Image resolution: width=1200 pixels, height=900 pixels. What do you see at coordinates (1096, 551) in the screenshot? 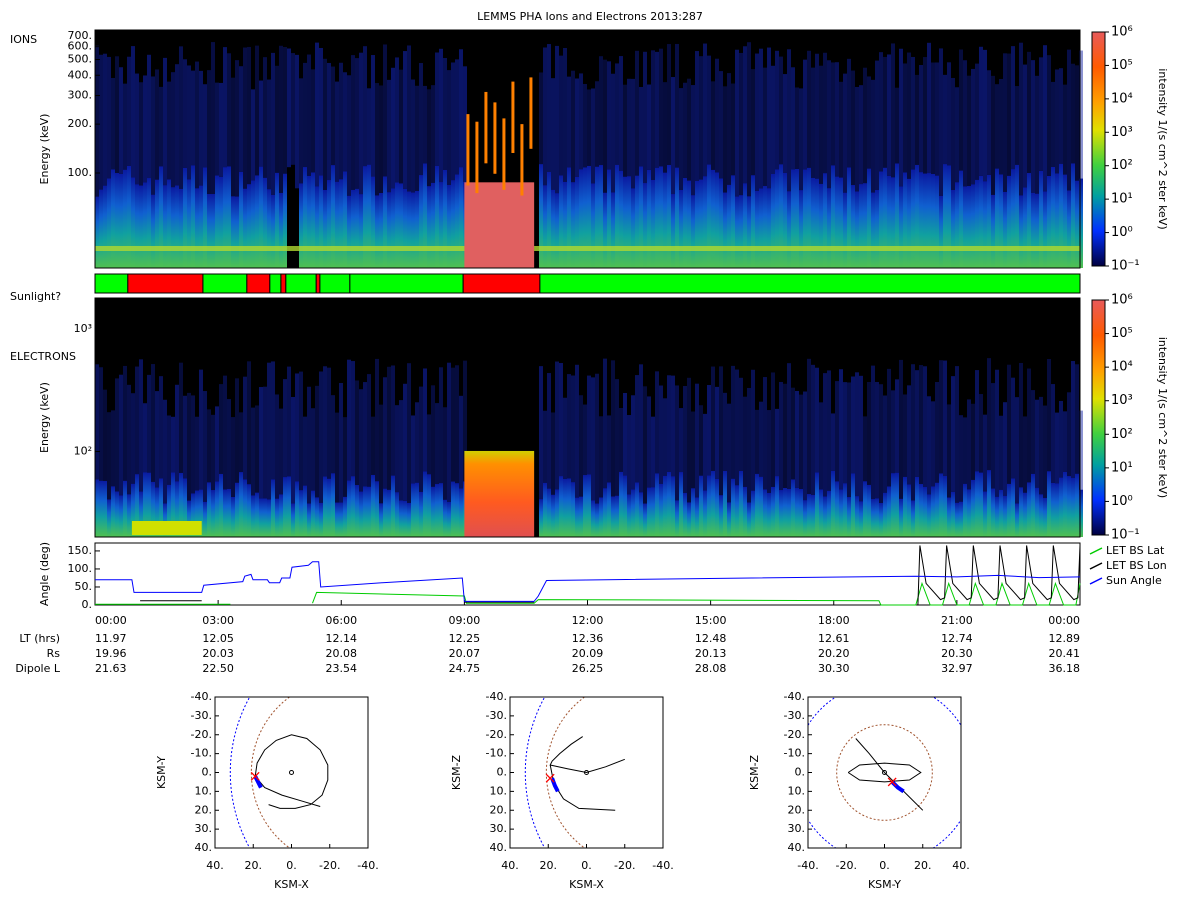
I see `legend-swatch` at bounding box center [1096, 551].